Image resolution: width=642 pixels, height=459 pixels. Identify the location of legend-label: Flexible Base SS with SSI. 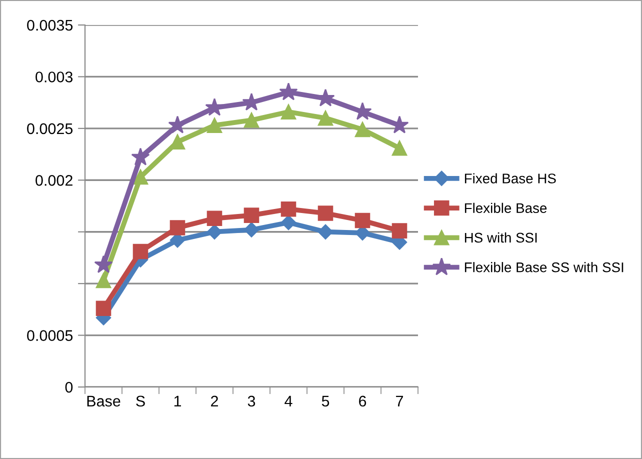
(544, 267).